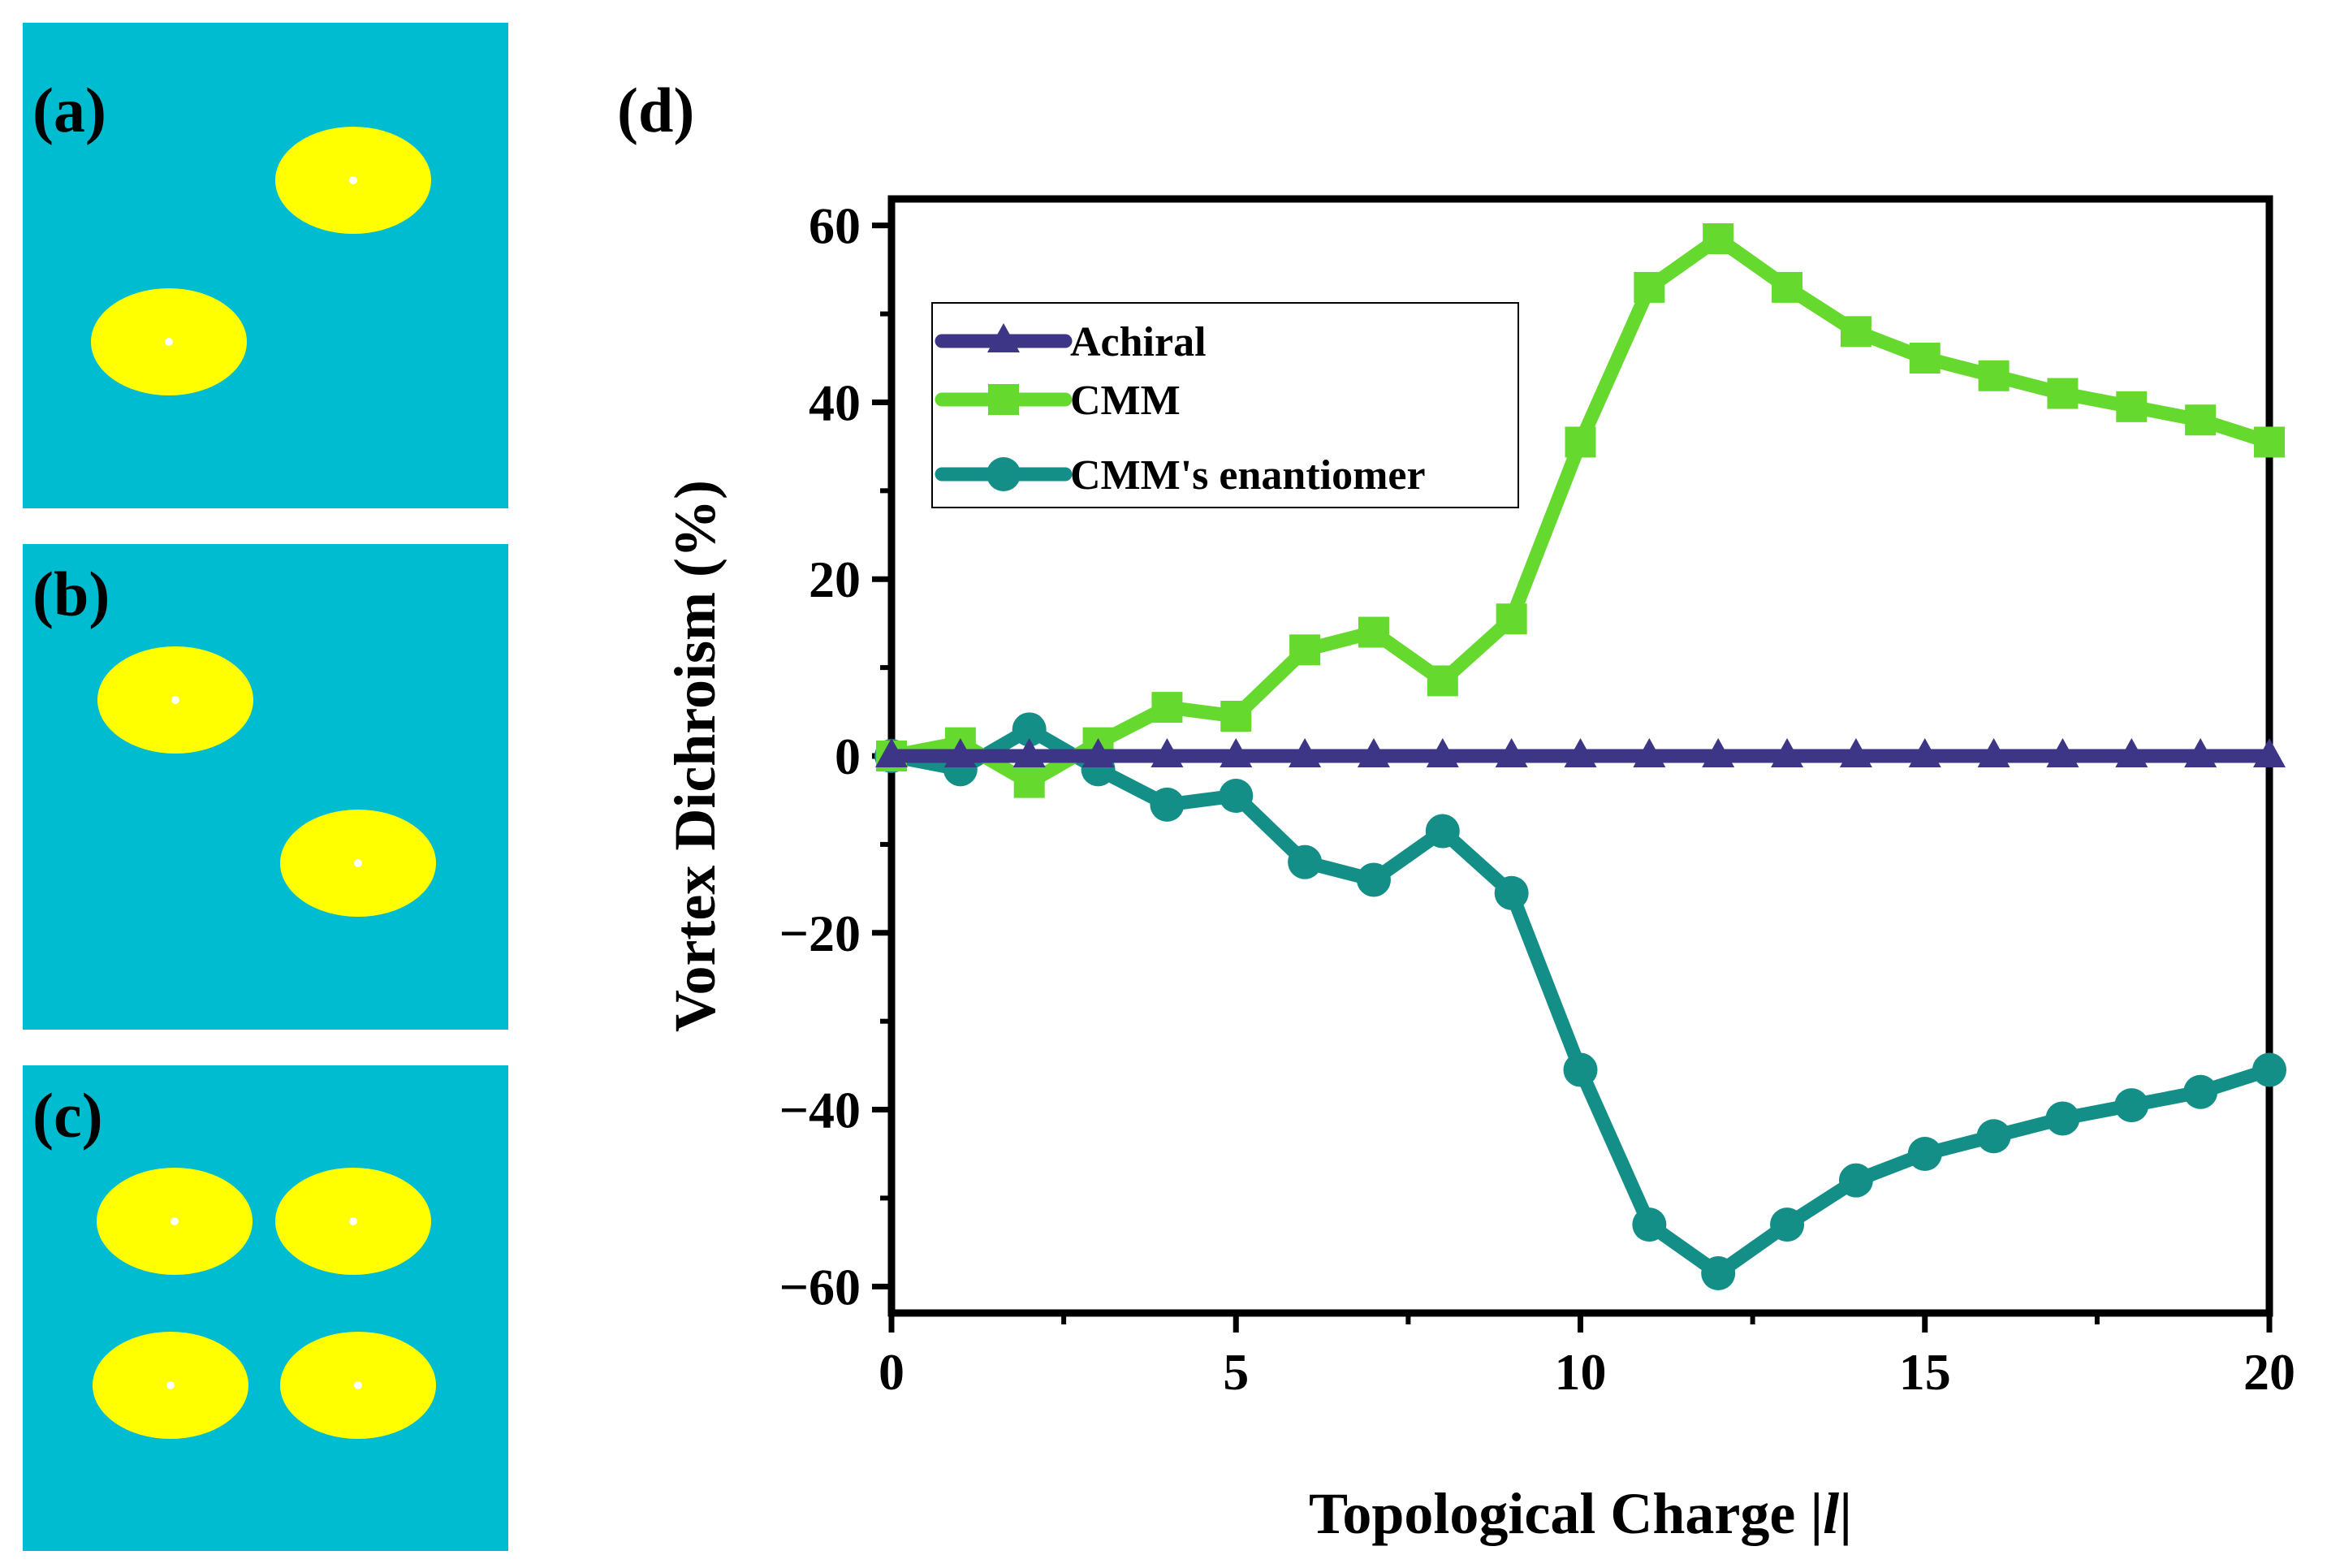  What do you see at coordinates (655, 110) in the screenshot?
I see `panel-d-label: (d)` at bounding box center [655, 110].